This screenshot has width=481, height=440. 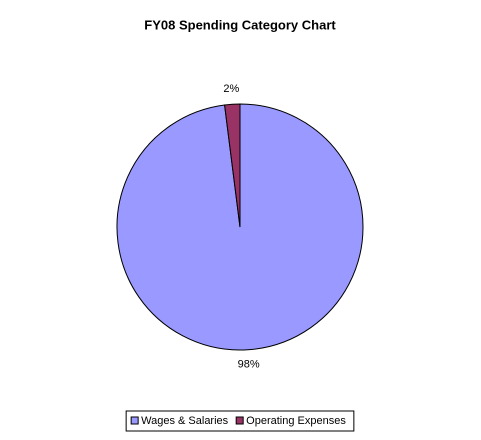 I want to click on legend: Wages & Salaries Operating Expenses, so click(x=240, y=421).